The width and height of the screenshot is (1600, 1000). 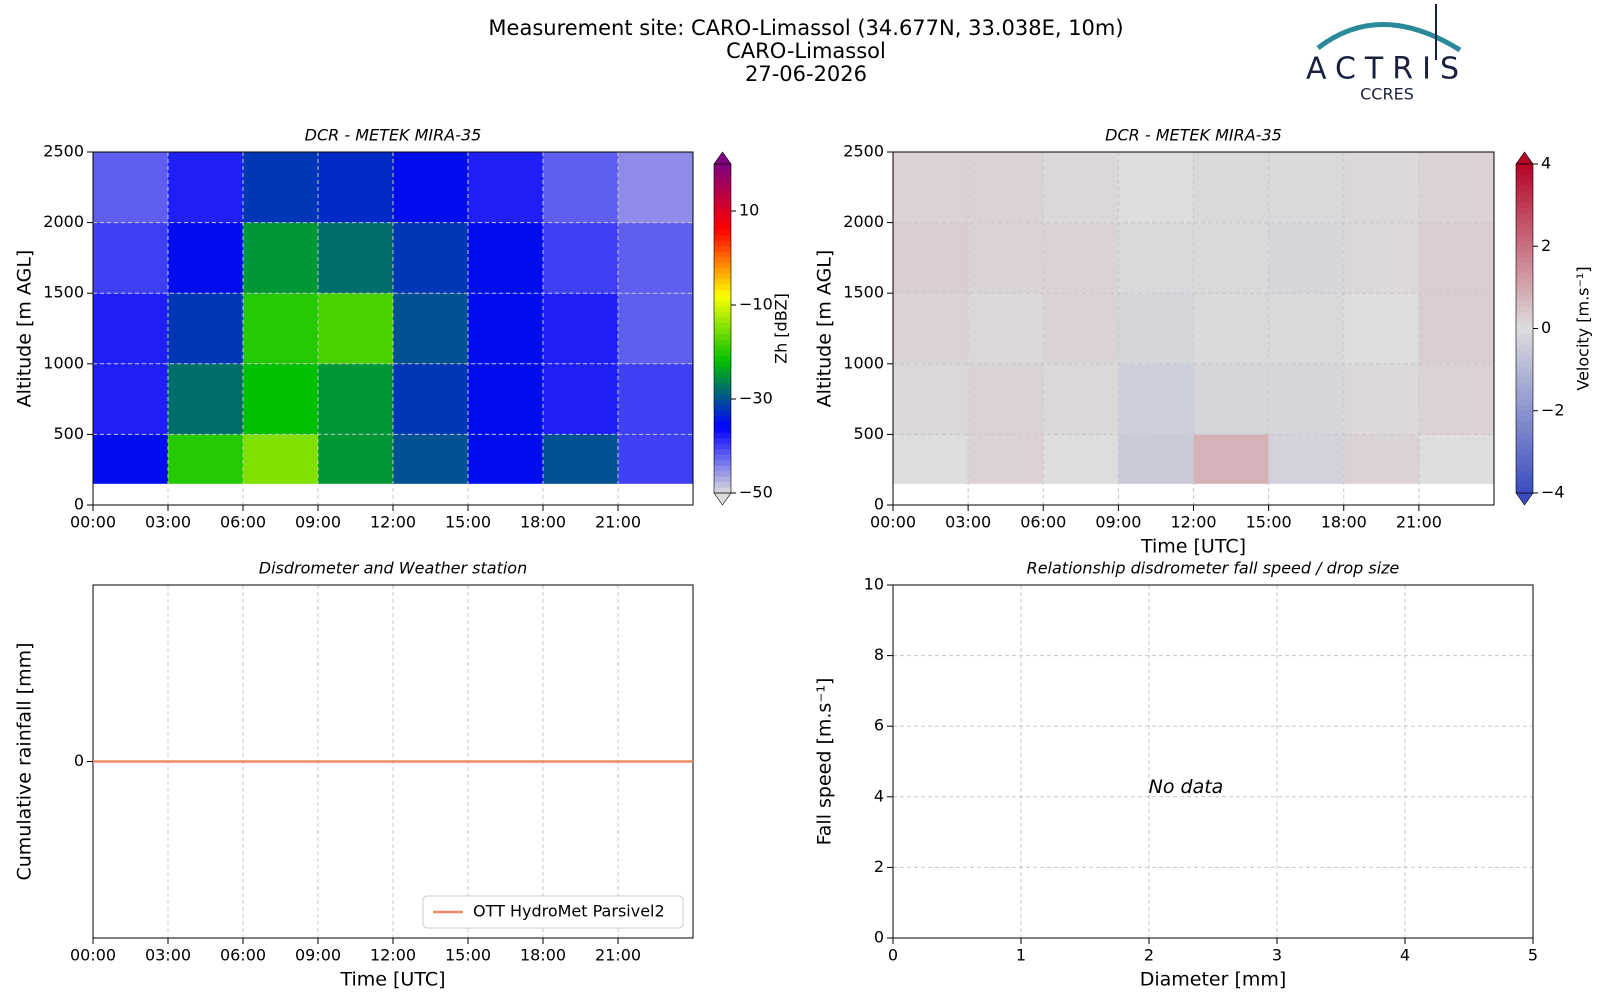 I want to click on logo: ACTRIS CCRES, so click(x=1387, y=54).